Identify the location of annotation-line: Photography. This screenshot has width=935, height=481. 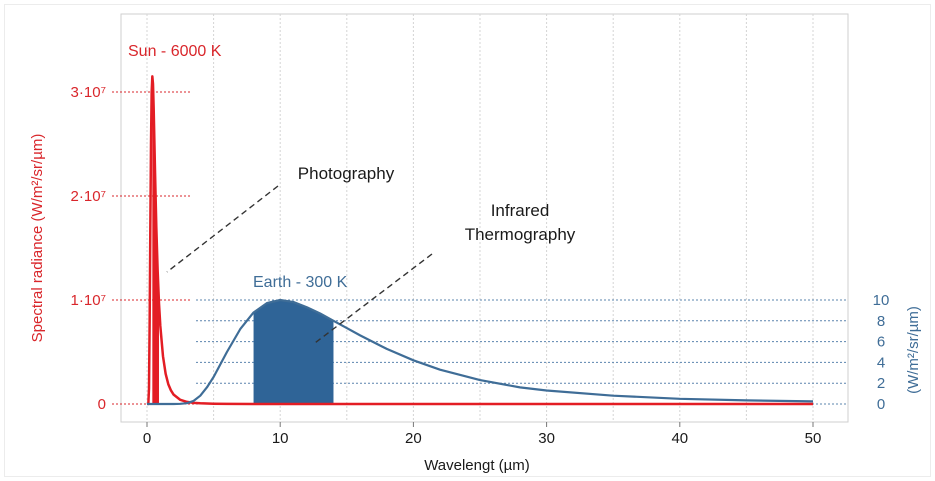
(346, 173).